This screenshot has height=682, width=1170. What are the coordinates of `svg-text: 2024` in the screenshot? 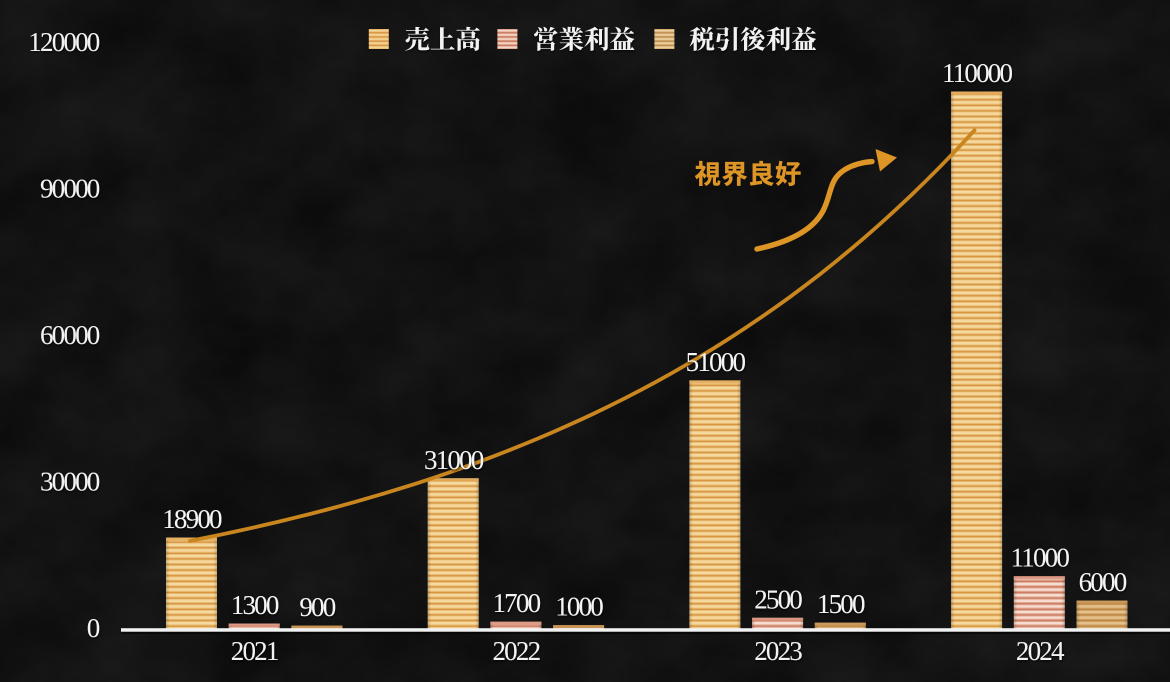 It's located at (1040, 651).